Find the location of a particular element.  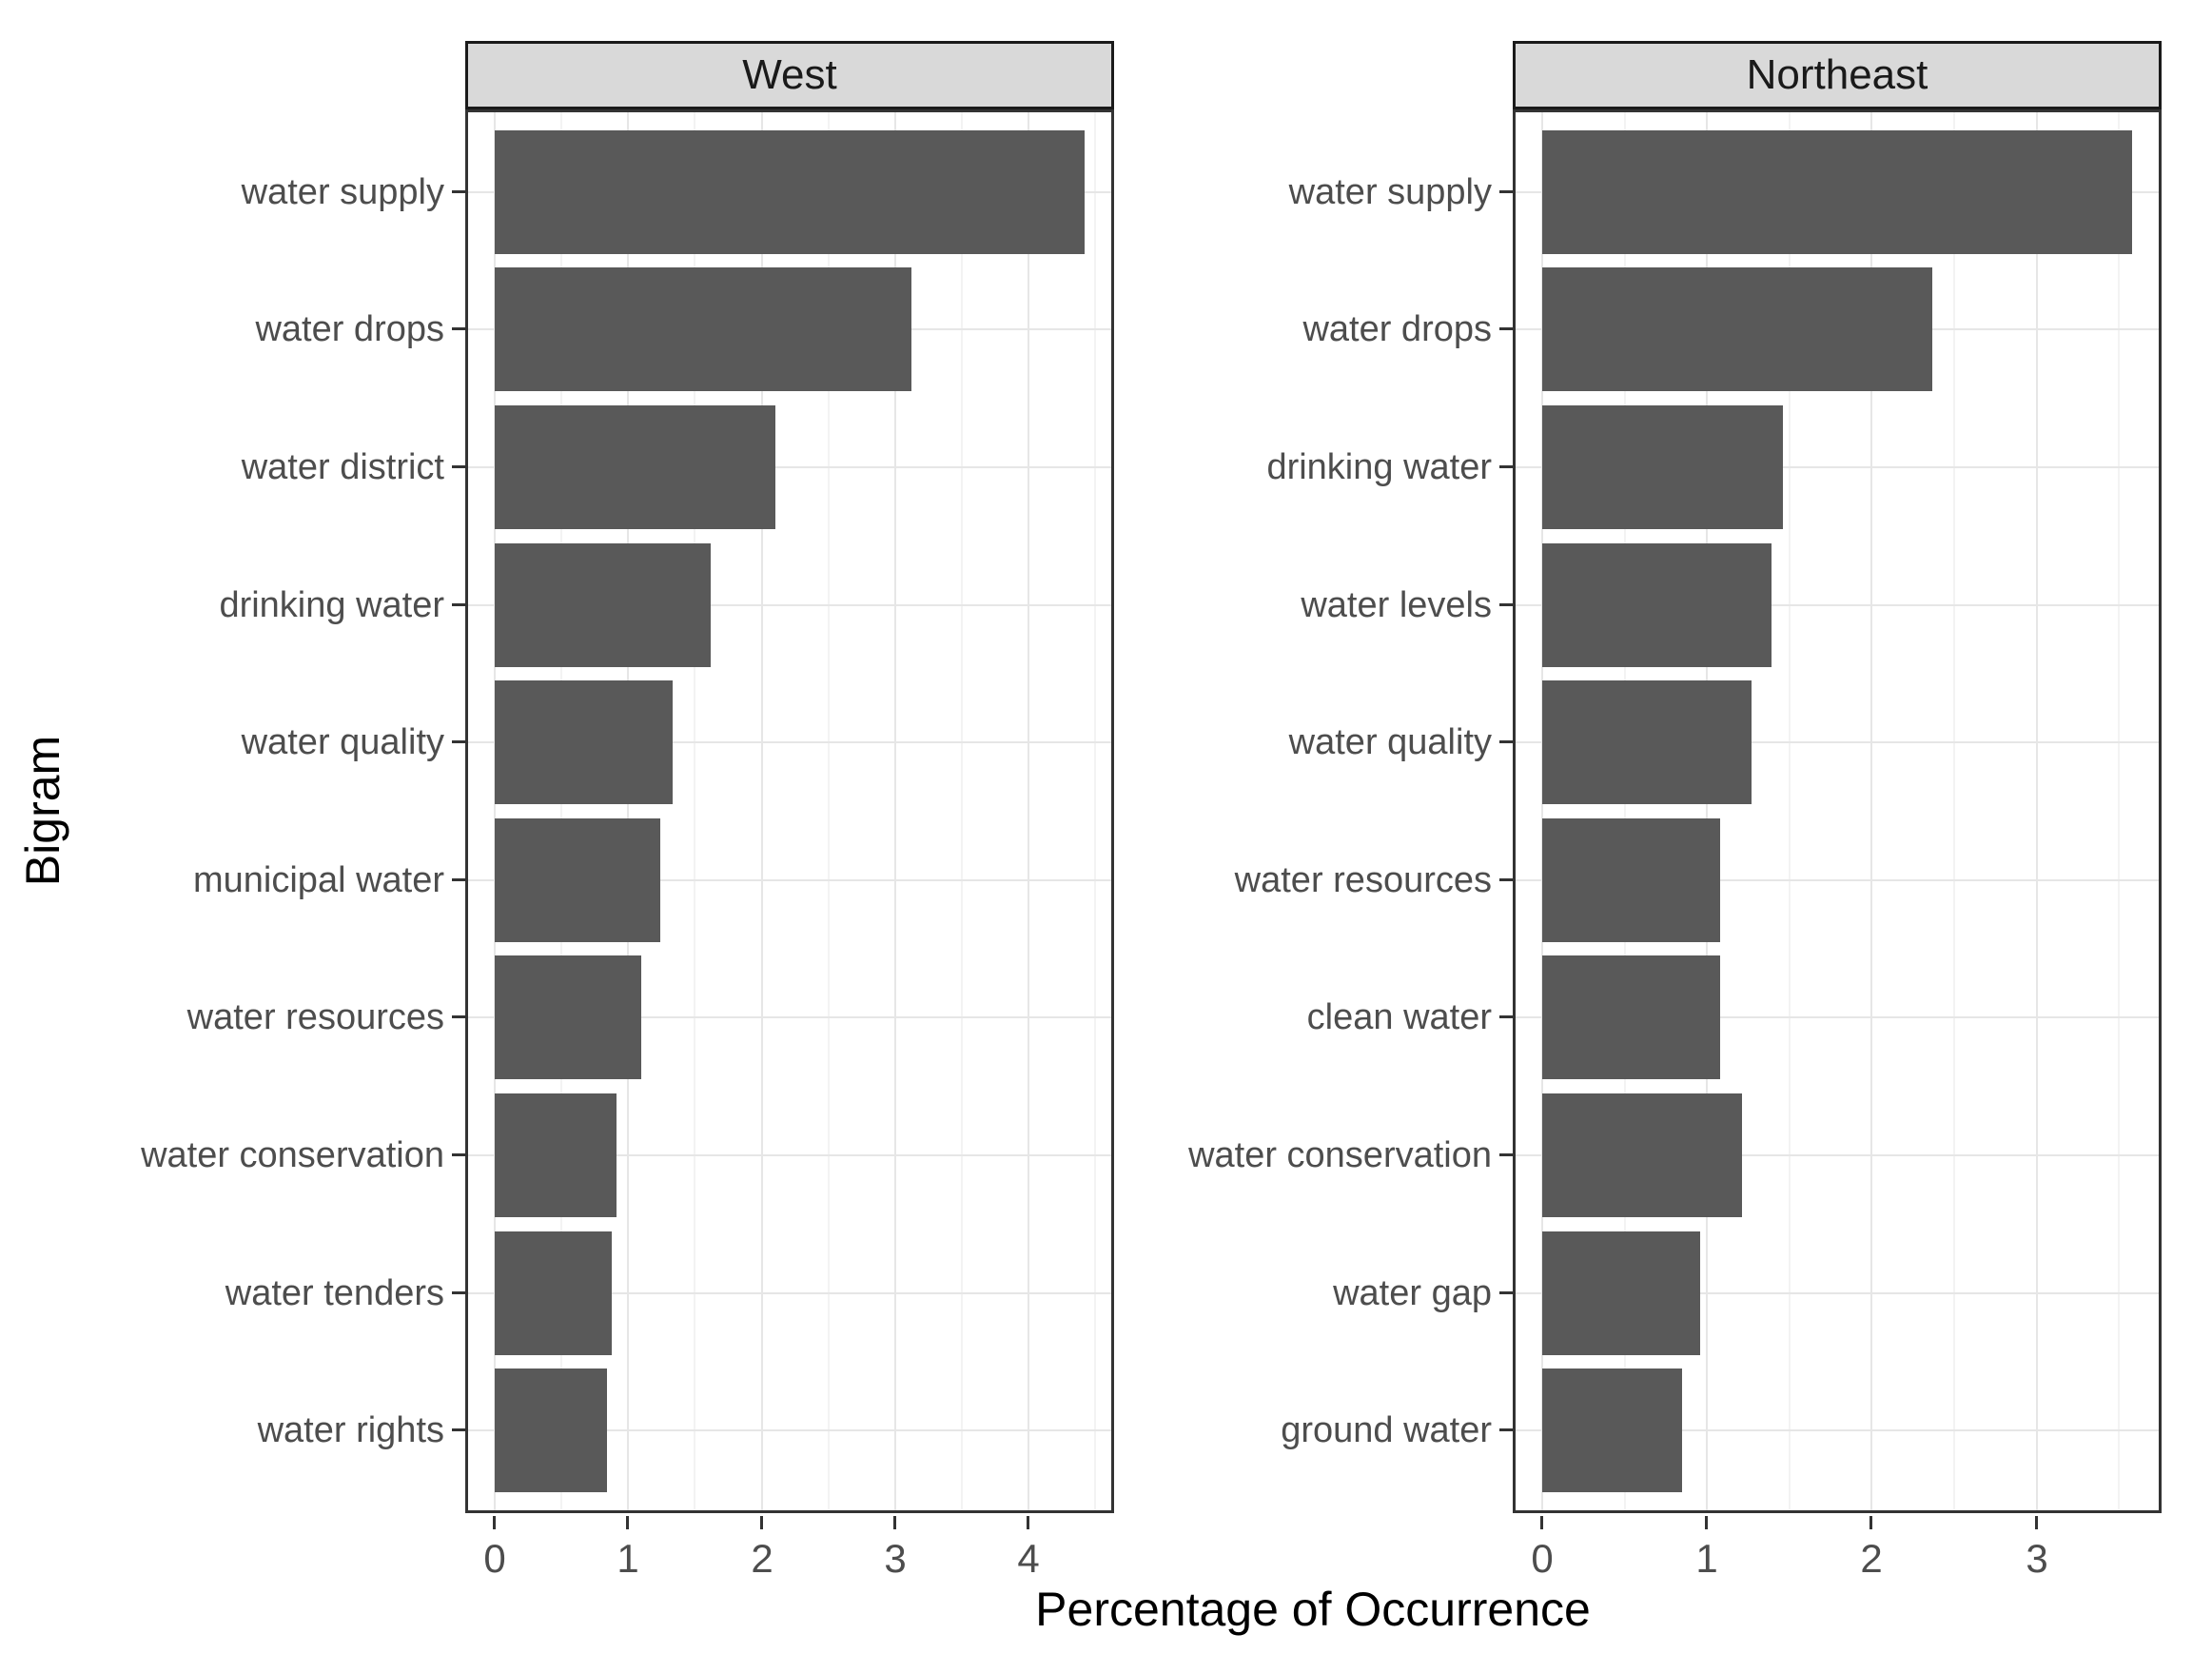

x-tick-label: 4 is located at coordinates (1028, 1559).